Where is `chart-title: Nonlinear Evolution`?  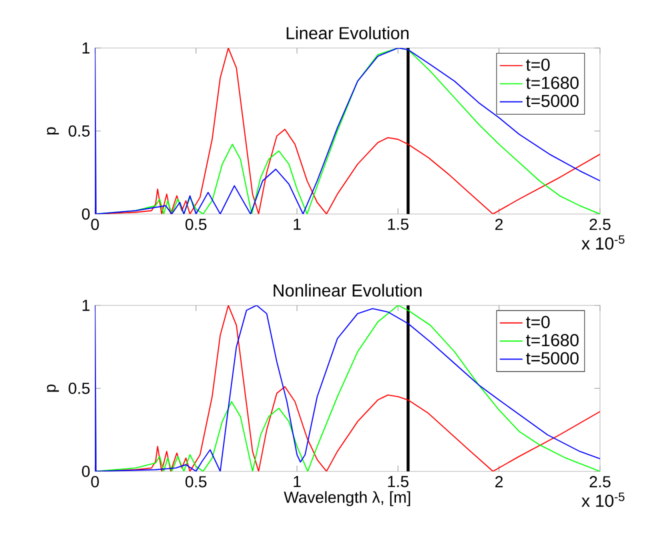
chart-title: Nonlinear Evolution is located at coordinates (348, 290).